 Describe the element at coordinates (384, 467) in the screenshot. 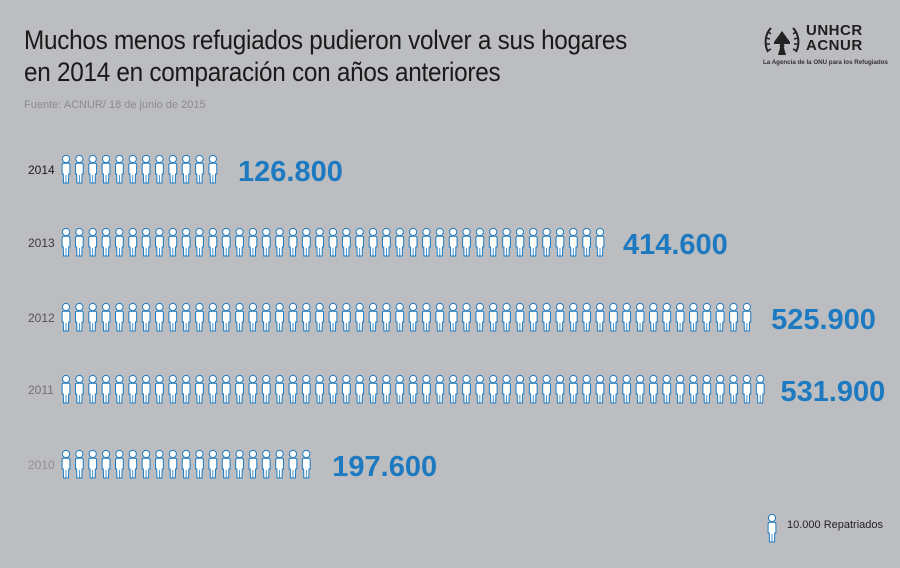

I see `value-label: 197.600` at that location.